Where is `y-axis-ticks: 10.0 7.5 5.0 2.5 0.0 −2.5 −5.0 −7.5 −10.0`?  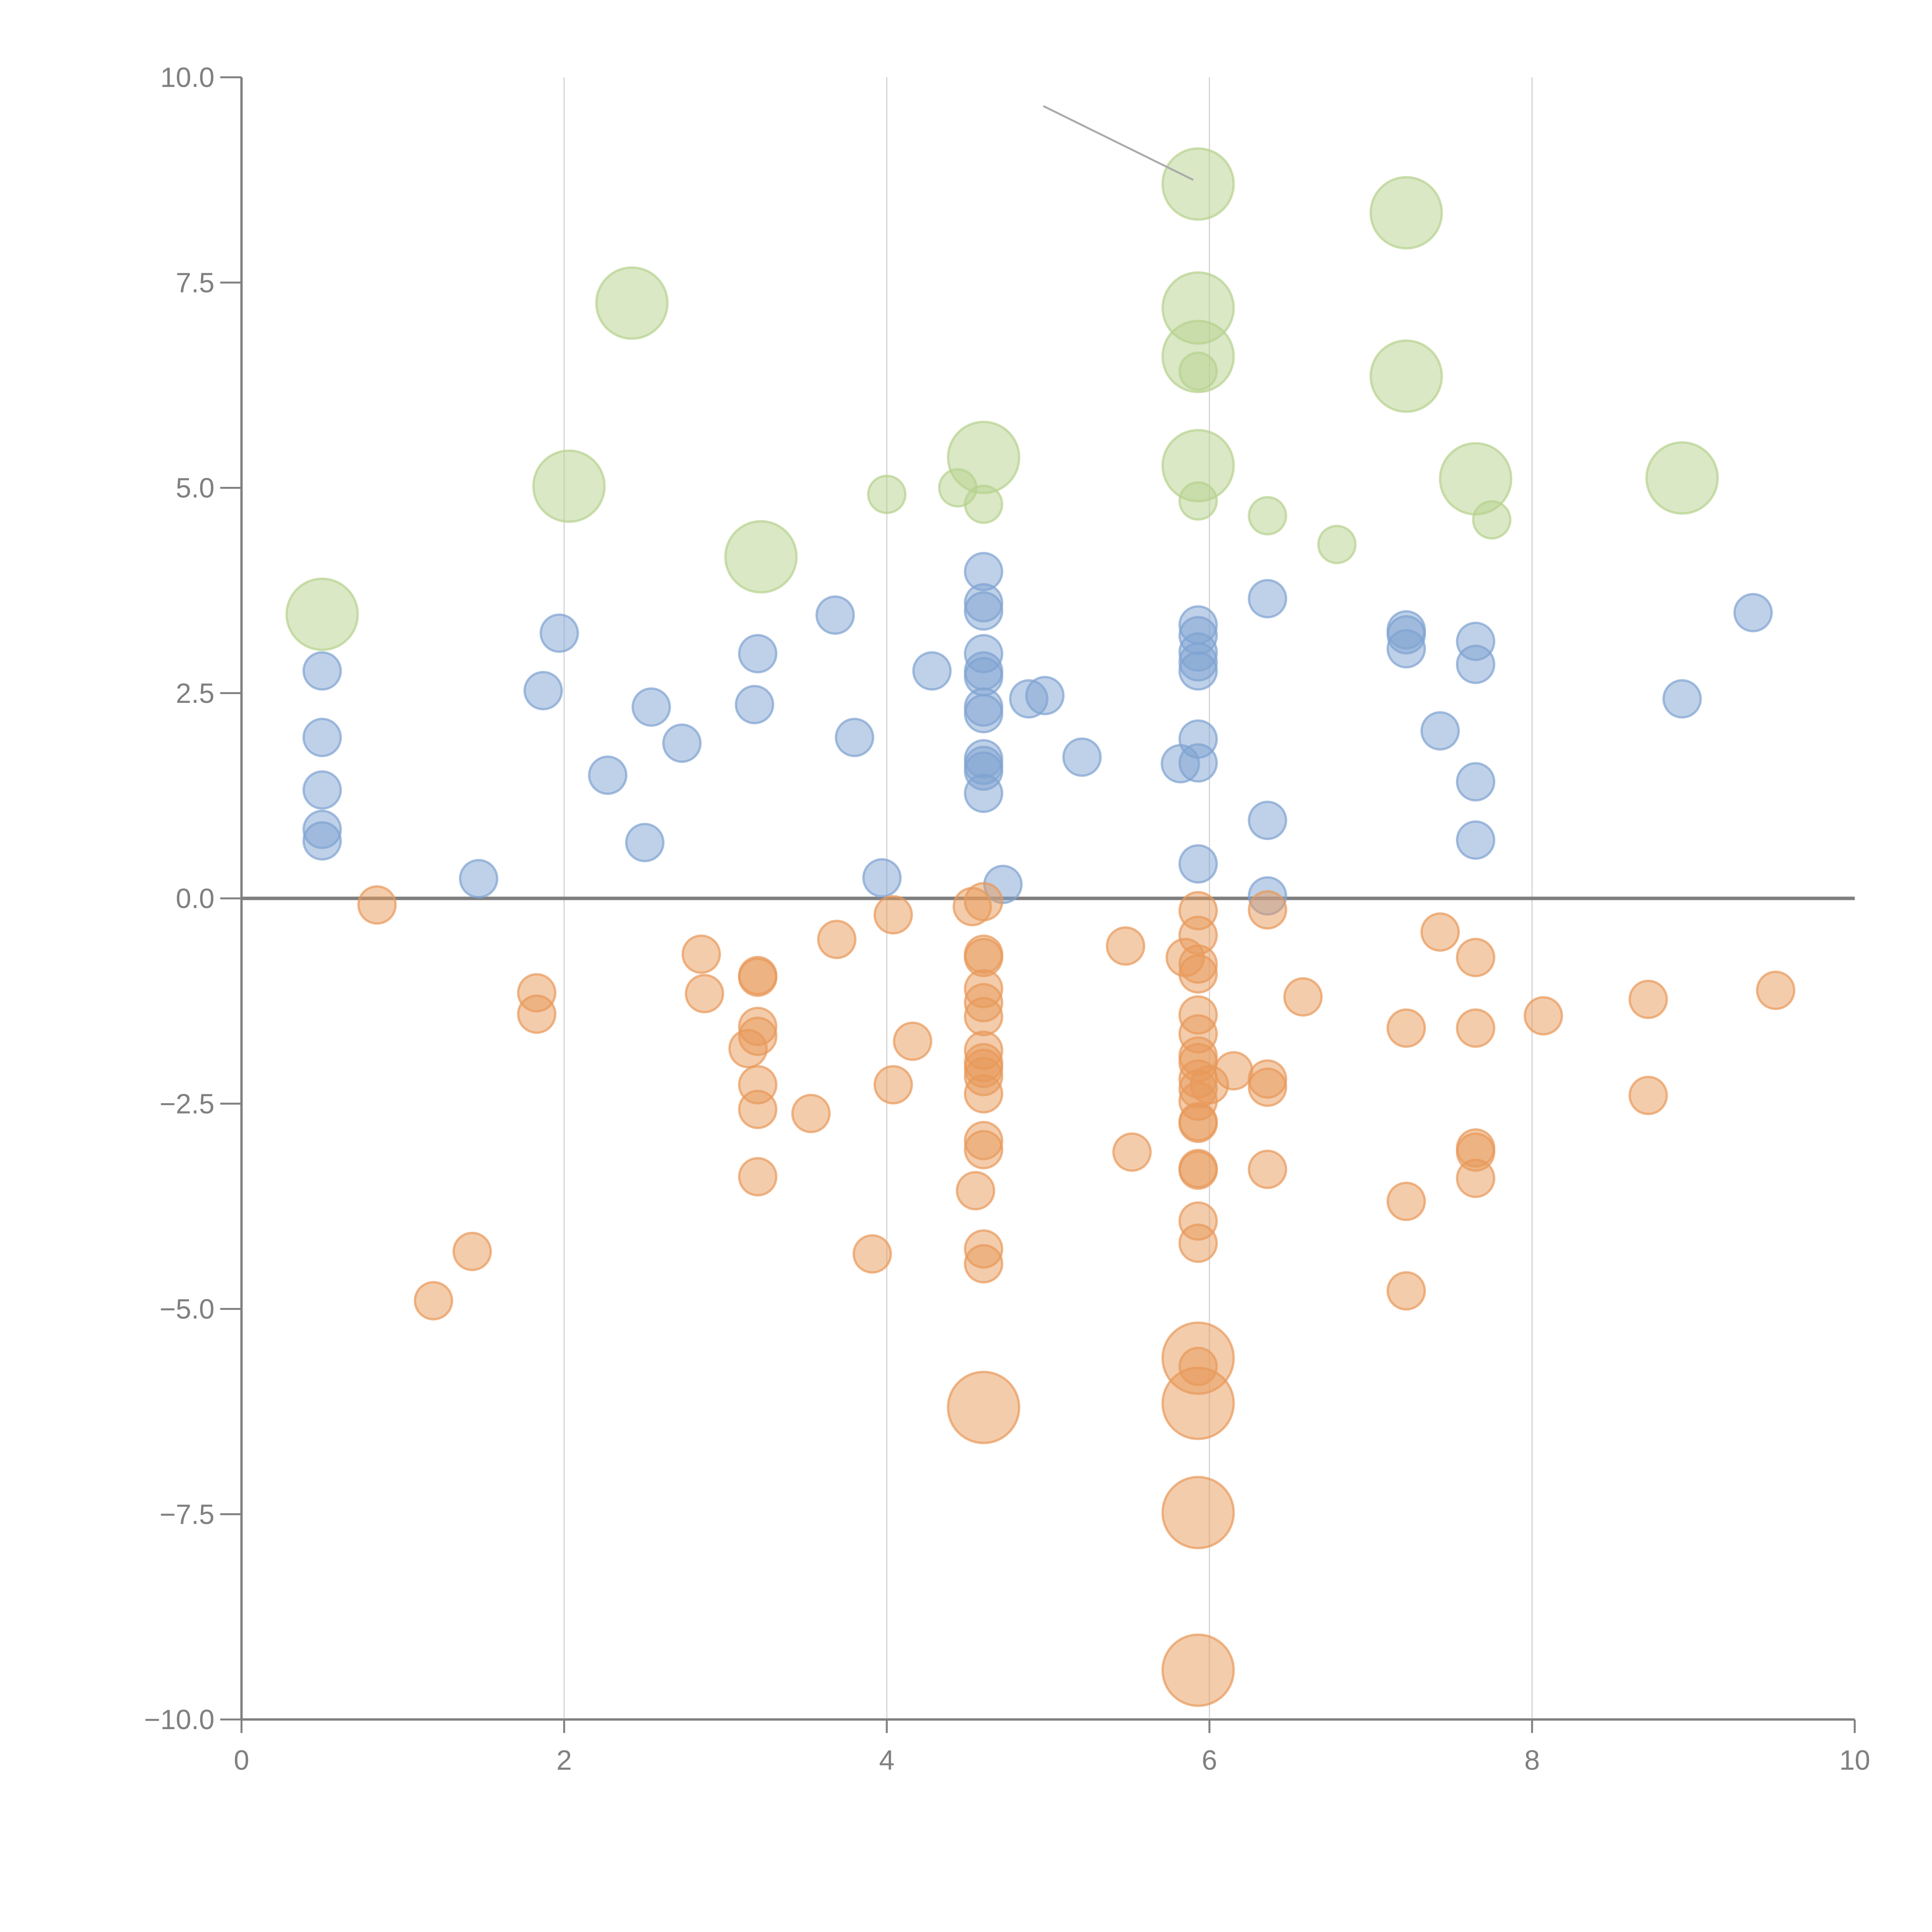
y-axis-ticks: 10.0 7.5 5.0 2.5 0.0 −2.5 −5.0 −7.5 −10.0 is located at coordinates (193, 899).